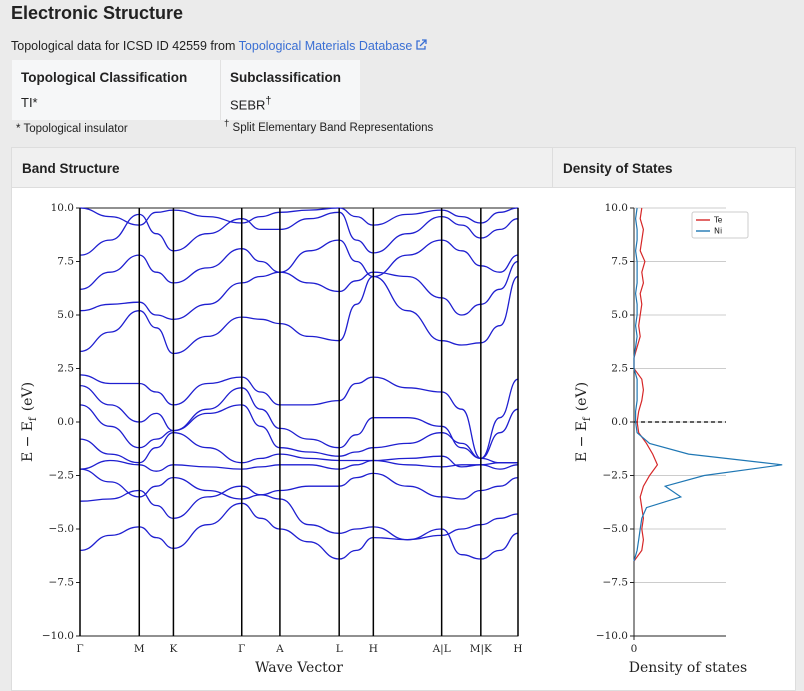 Image resolution: width=804 pixels, height=691 pixels. Describe the element at coordinates (634, 649) in the screenshot. I see `x-tick-label: 0` at that location.